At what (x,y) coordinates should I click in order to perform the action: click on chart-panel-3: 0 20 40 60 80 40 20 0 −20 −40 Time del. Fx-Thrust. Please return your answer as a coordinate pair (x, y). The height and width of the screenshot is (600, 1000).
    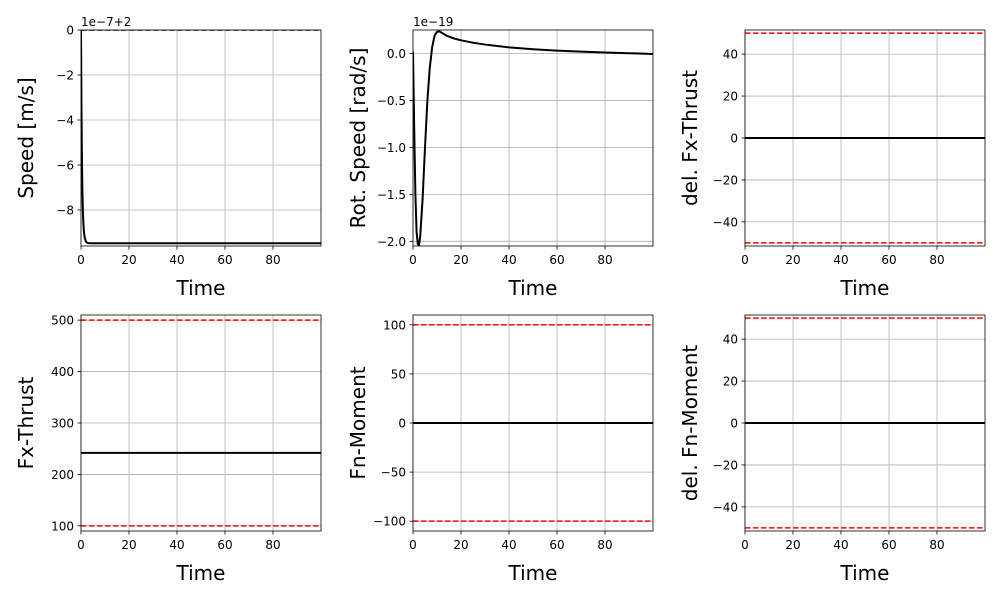
    Looking at the image, I should click on (832, 164).